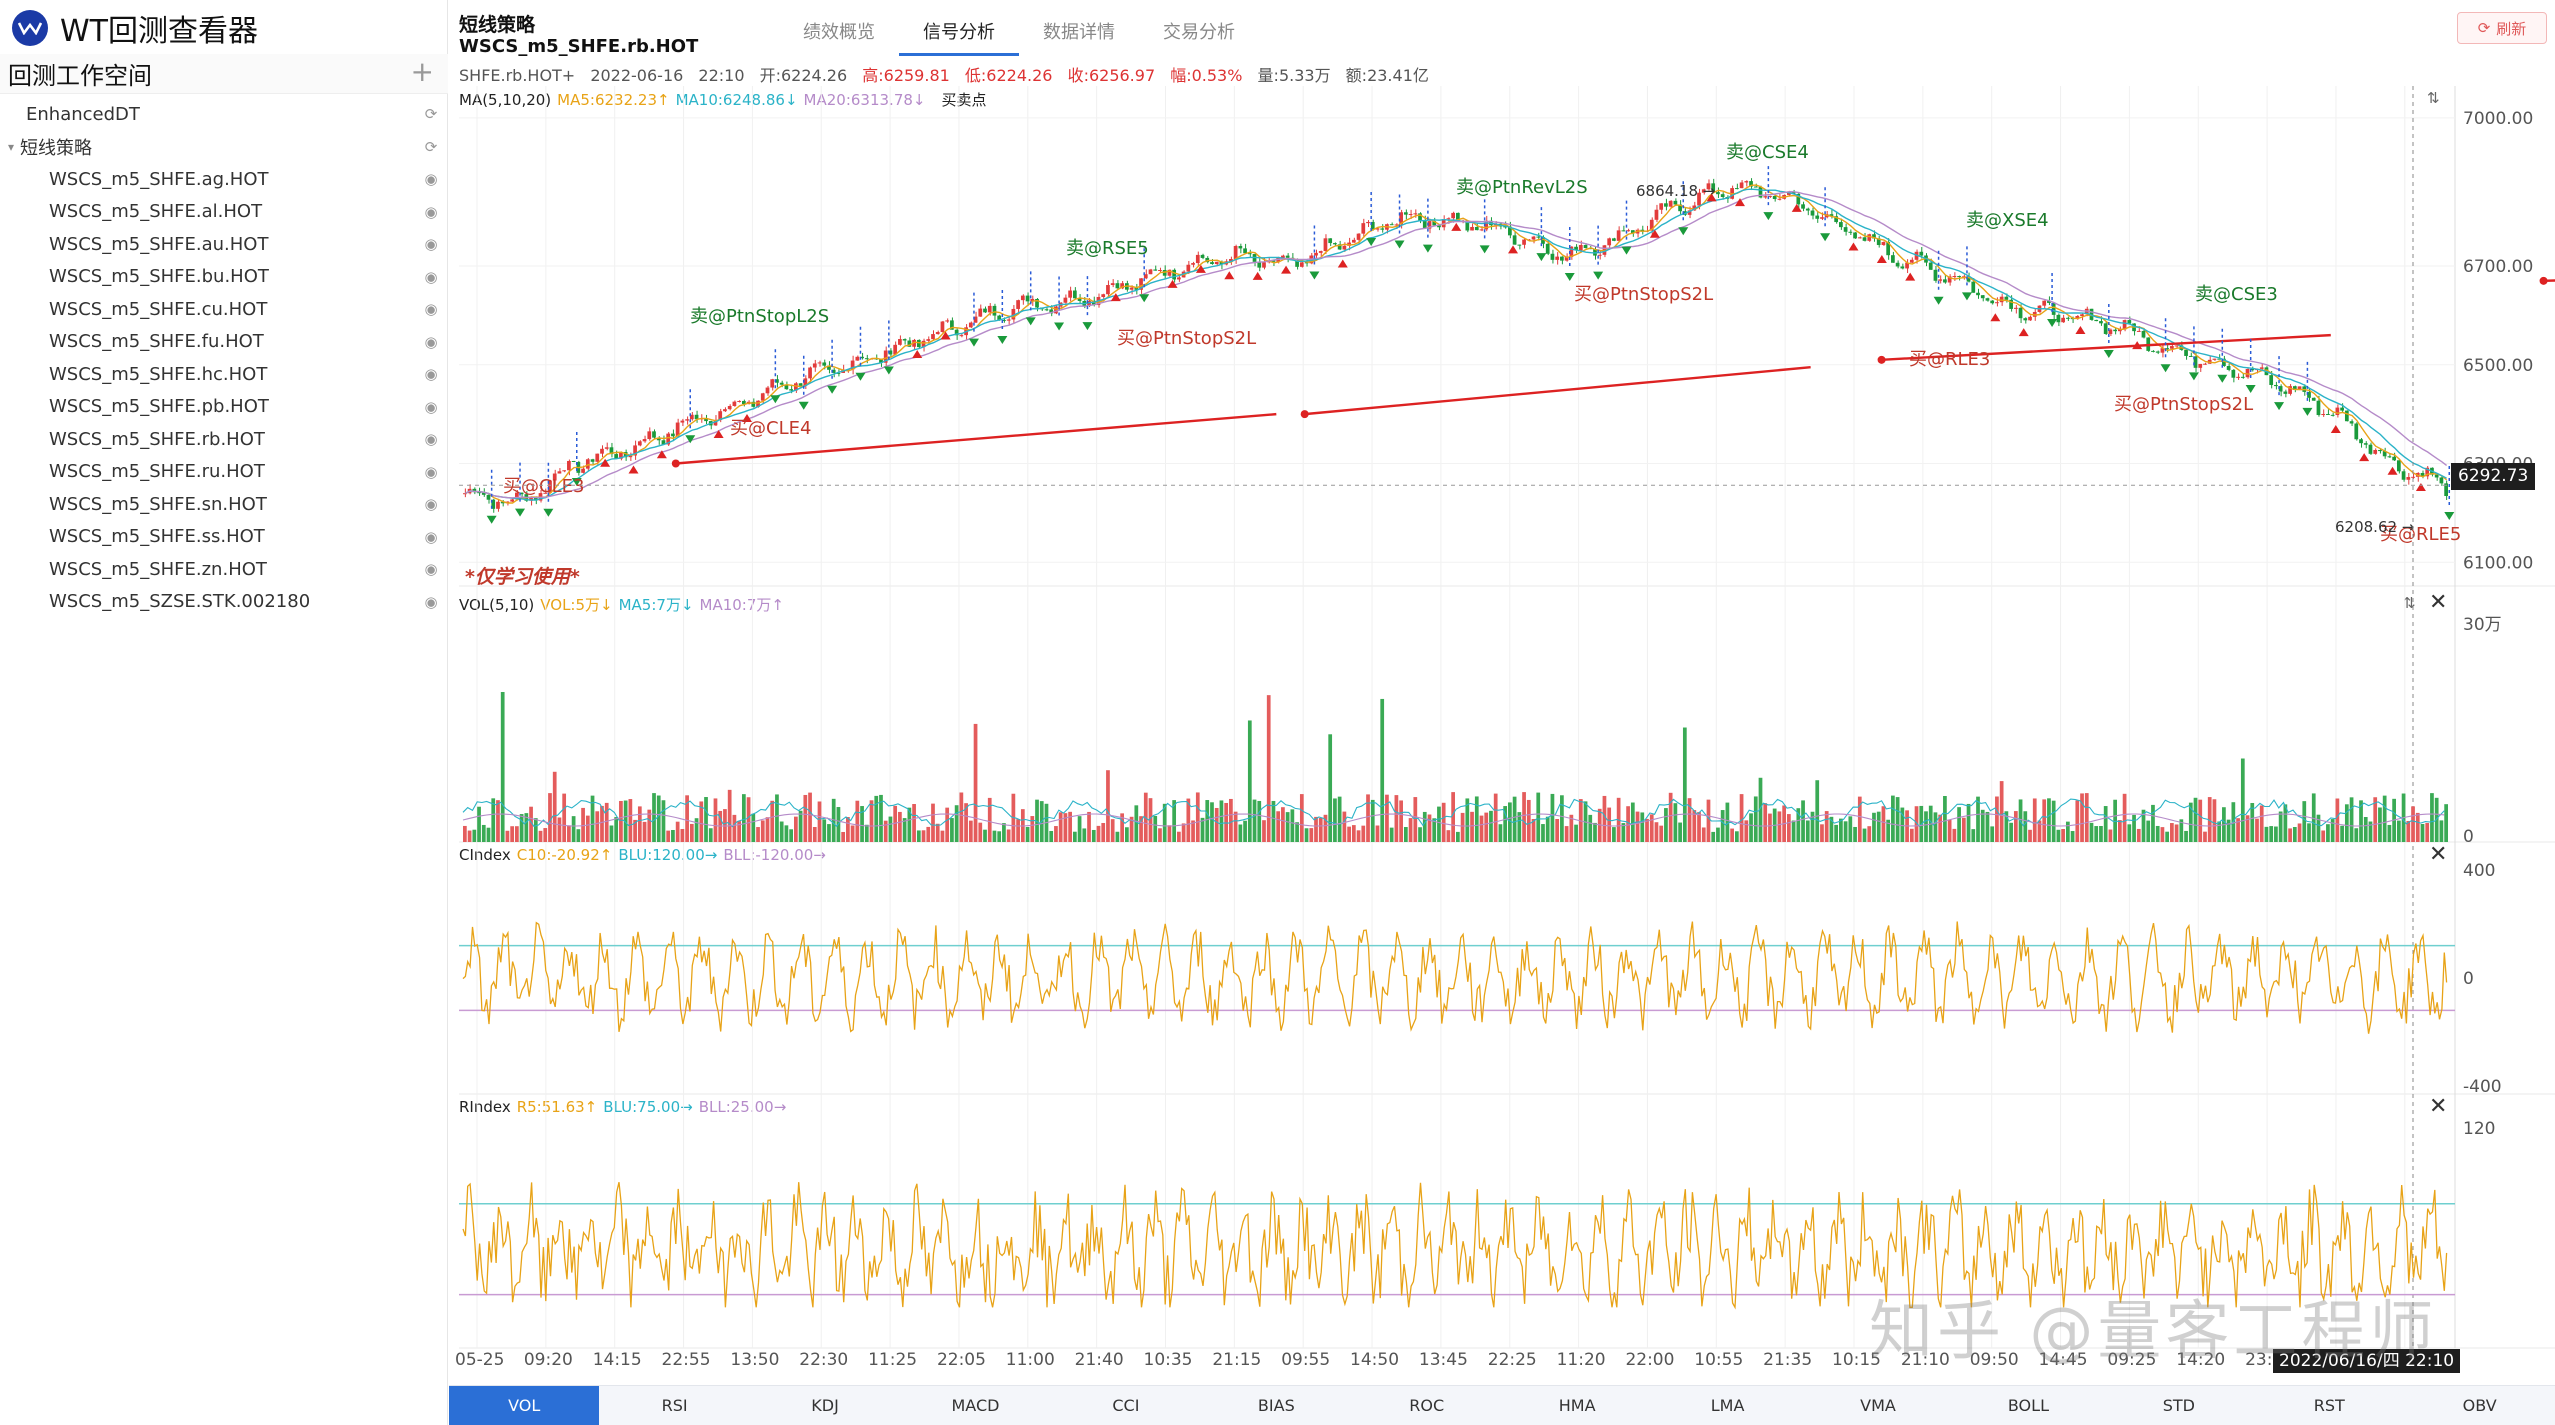  Describe the element at coordinates (224, 212) in the screenshot. I see `strategy-item: WSCS_m5_SHFE.al.HOT ◉` at that location.